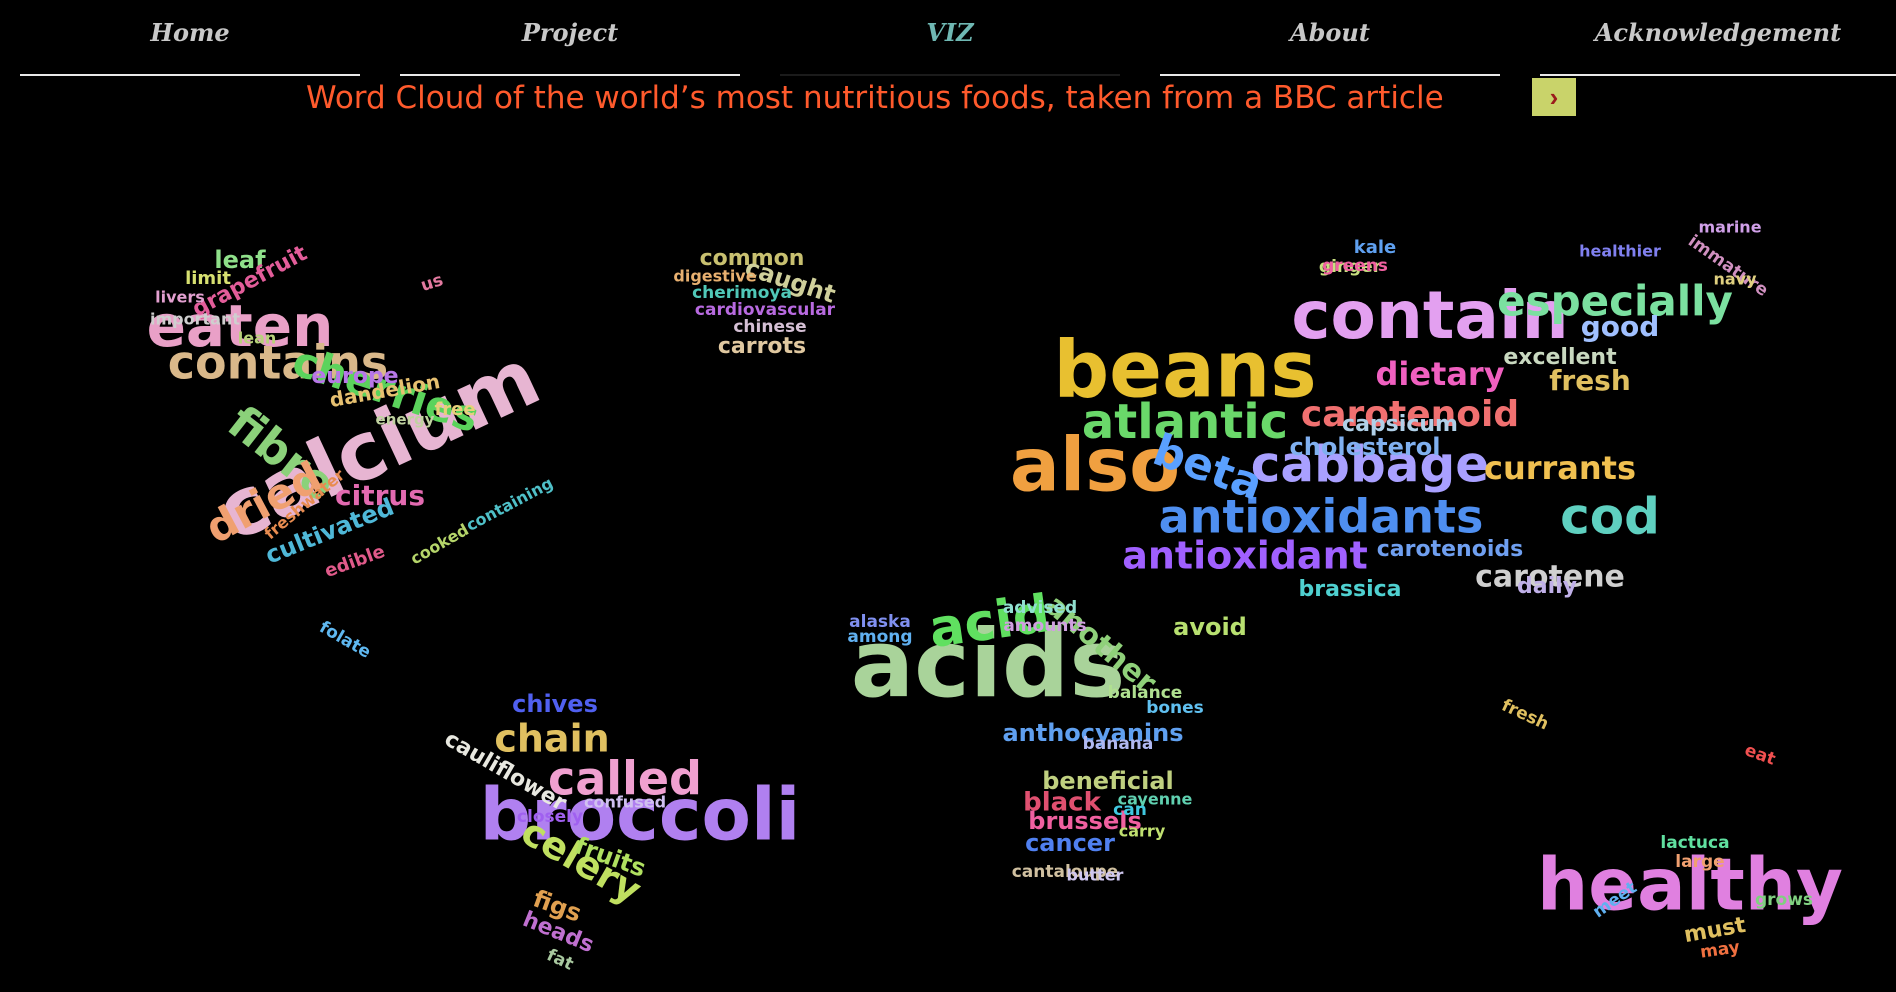  Describe the element at coordinates (1145, 693) in the screenshot. I see `cloud-word: balance` at that location.